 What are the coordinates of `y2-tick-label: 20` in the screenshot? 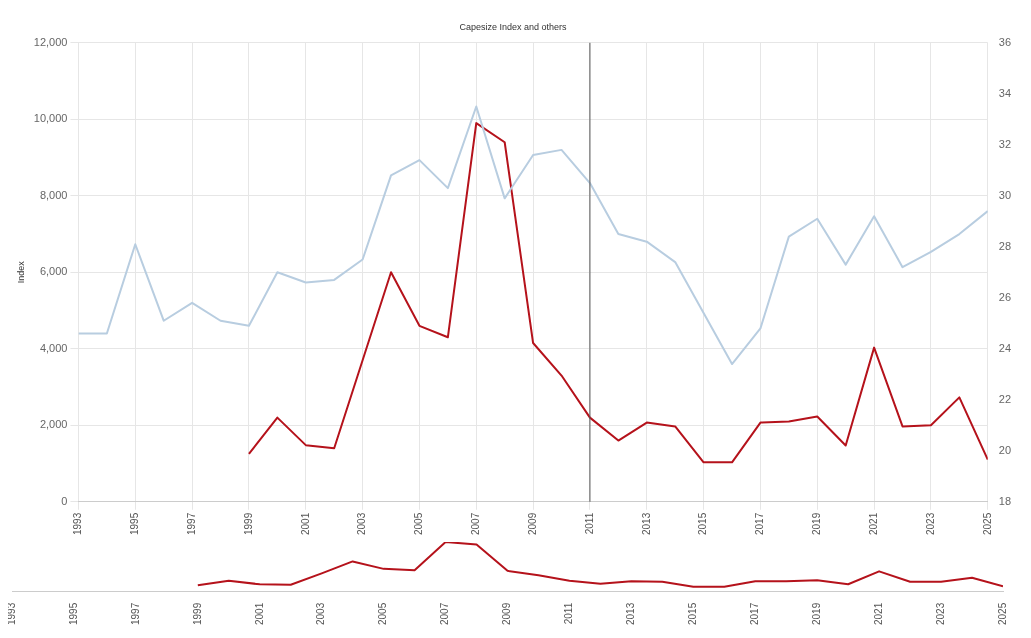 It's located at (1005, 449).